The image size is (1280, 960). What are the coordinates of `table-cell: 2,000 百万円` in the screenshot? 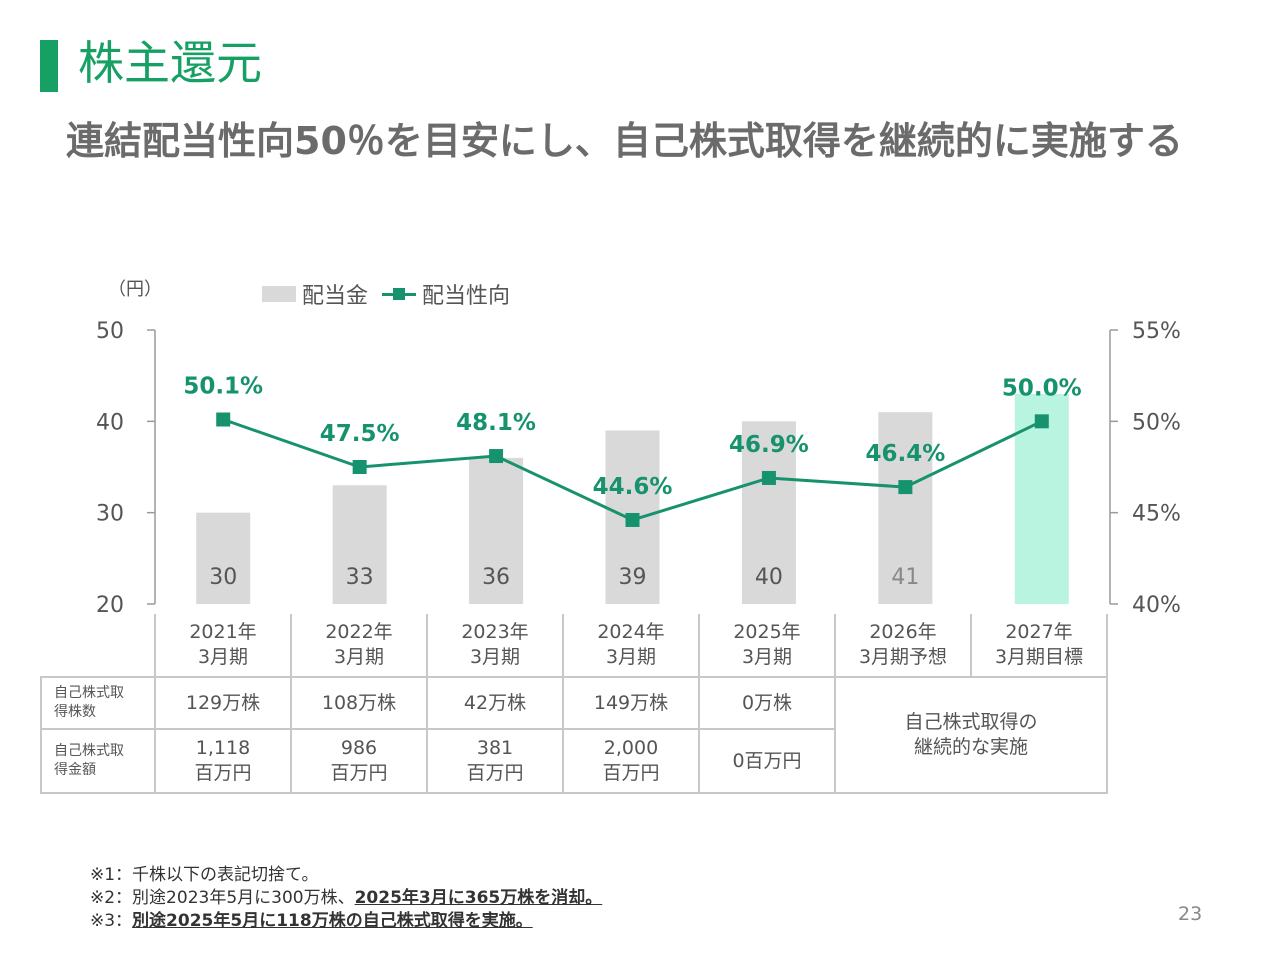 It's located at (631, 761).